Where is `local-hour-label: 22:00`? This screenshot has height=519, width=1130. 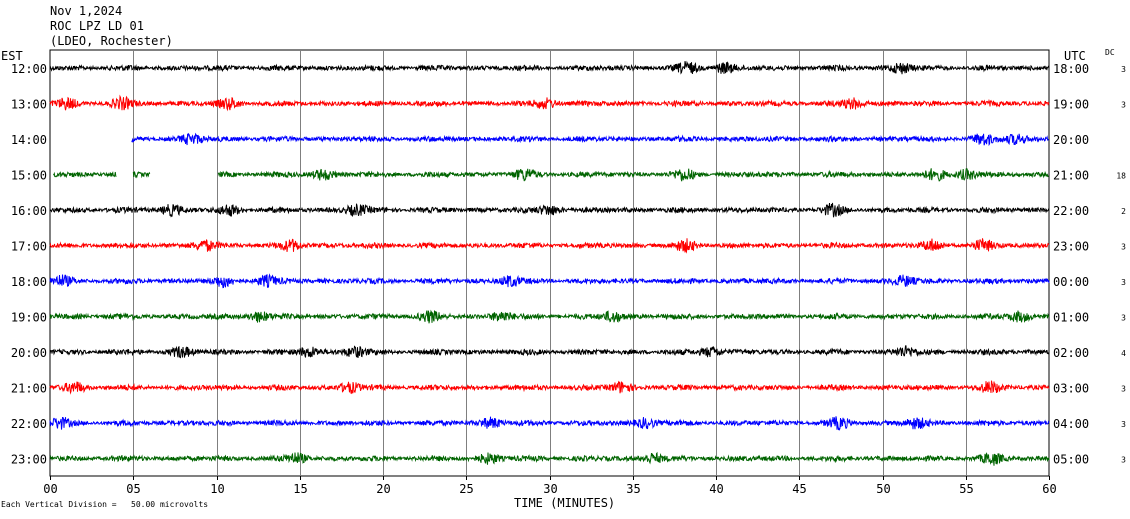
local-hour-label: 22:00 is located at coordinates (29, 424).